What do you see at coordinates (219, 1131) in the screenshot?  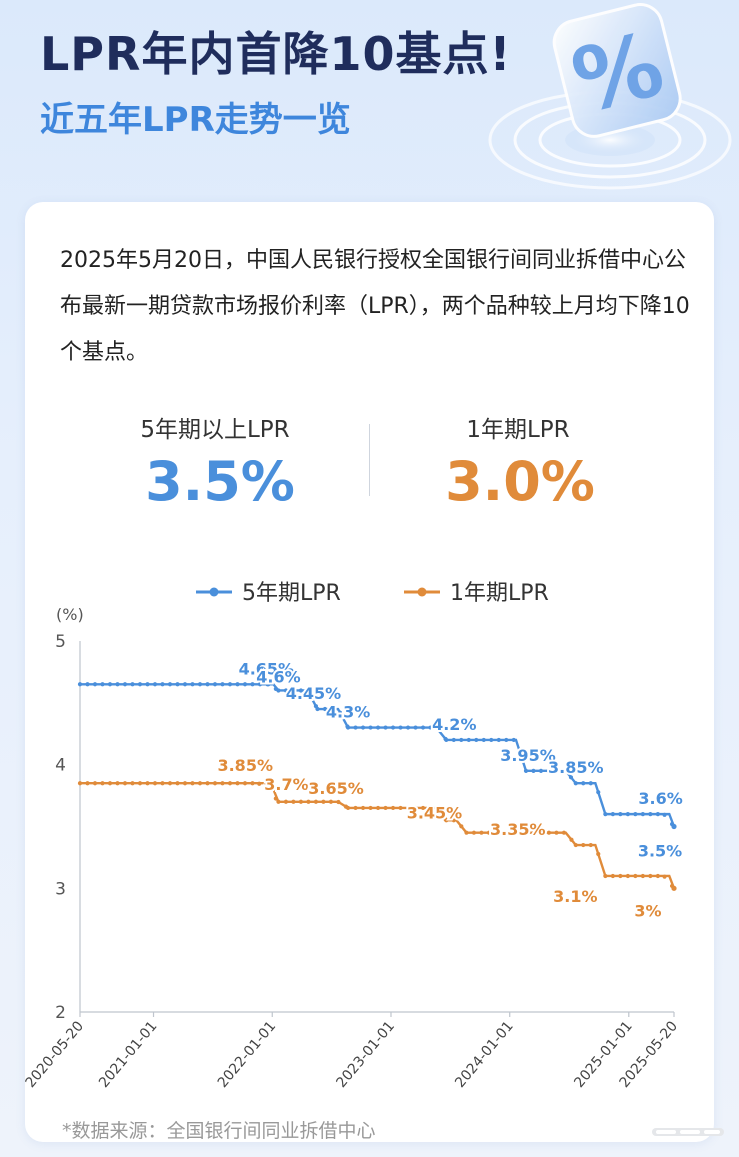 I see `data-source-note: *数据来源：全国银行间同业拆借中心` at bounding box center [219, 1131].